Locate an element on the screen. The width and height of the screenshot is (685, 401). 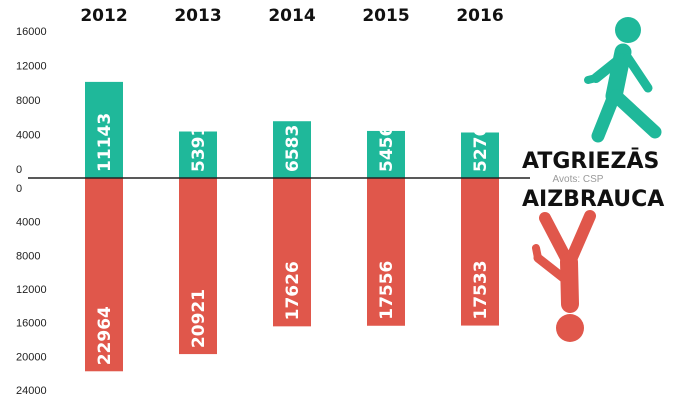
value-label-left: 22964 is located at coordinates (105, 335).